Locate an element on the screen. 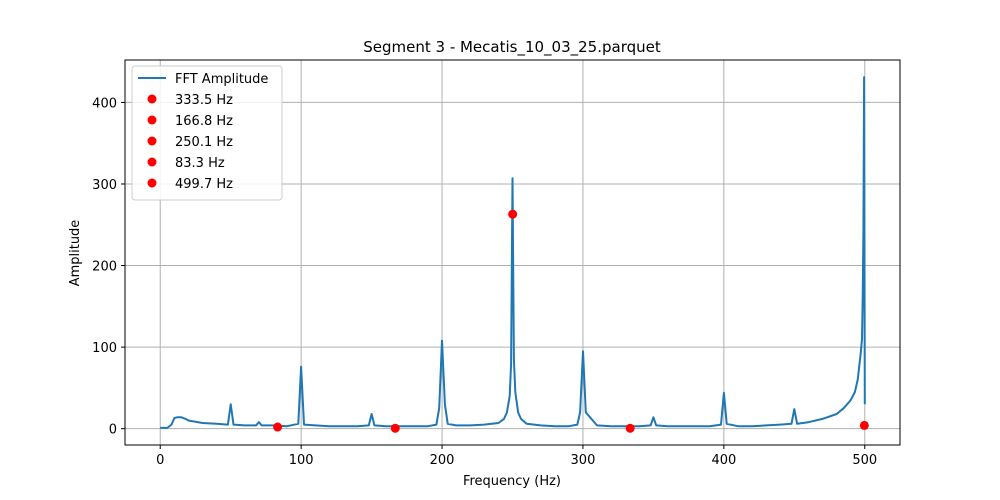 The height and width of the screenshot is (500, 1000). legend-label: 499.7 Hz is located at coordinates (204, 184).